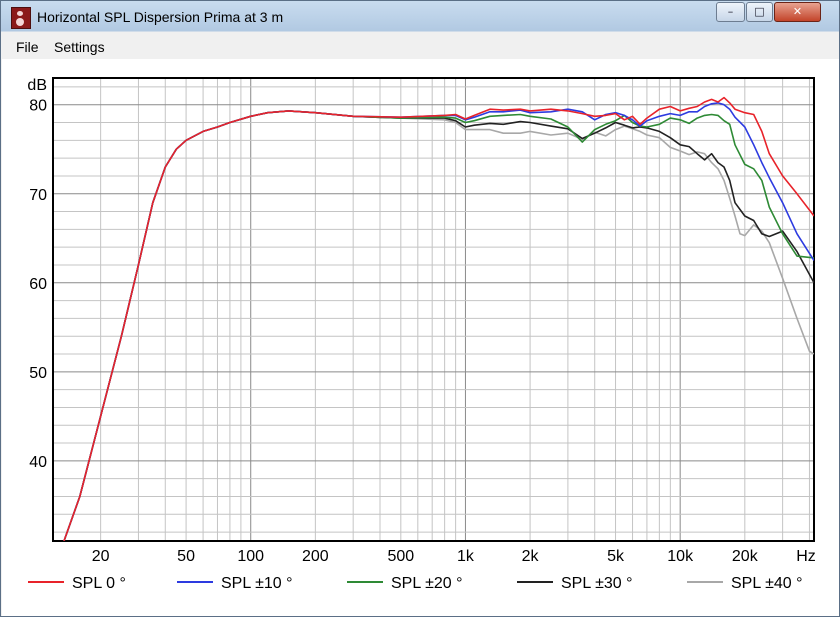  Describe the element at coordinates (531, 556) in the screenshot. I see `x-tick-label: 2k` at that location.